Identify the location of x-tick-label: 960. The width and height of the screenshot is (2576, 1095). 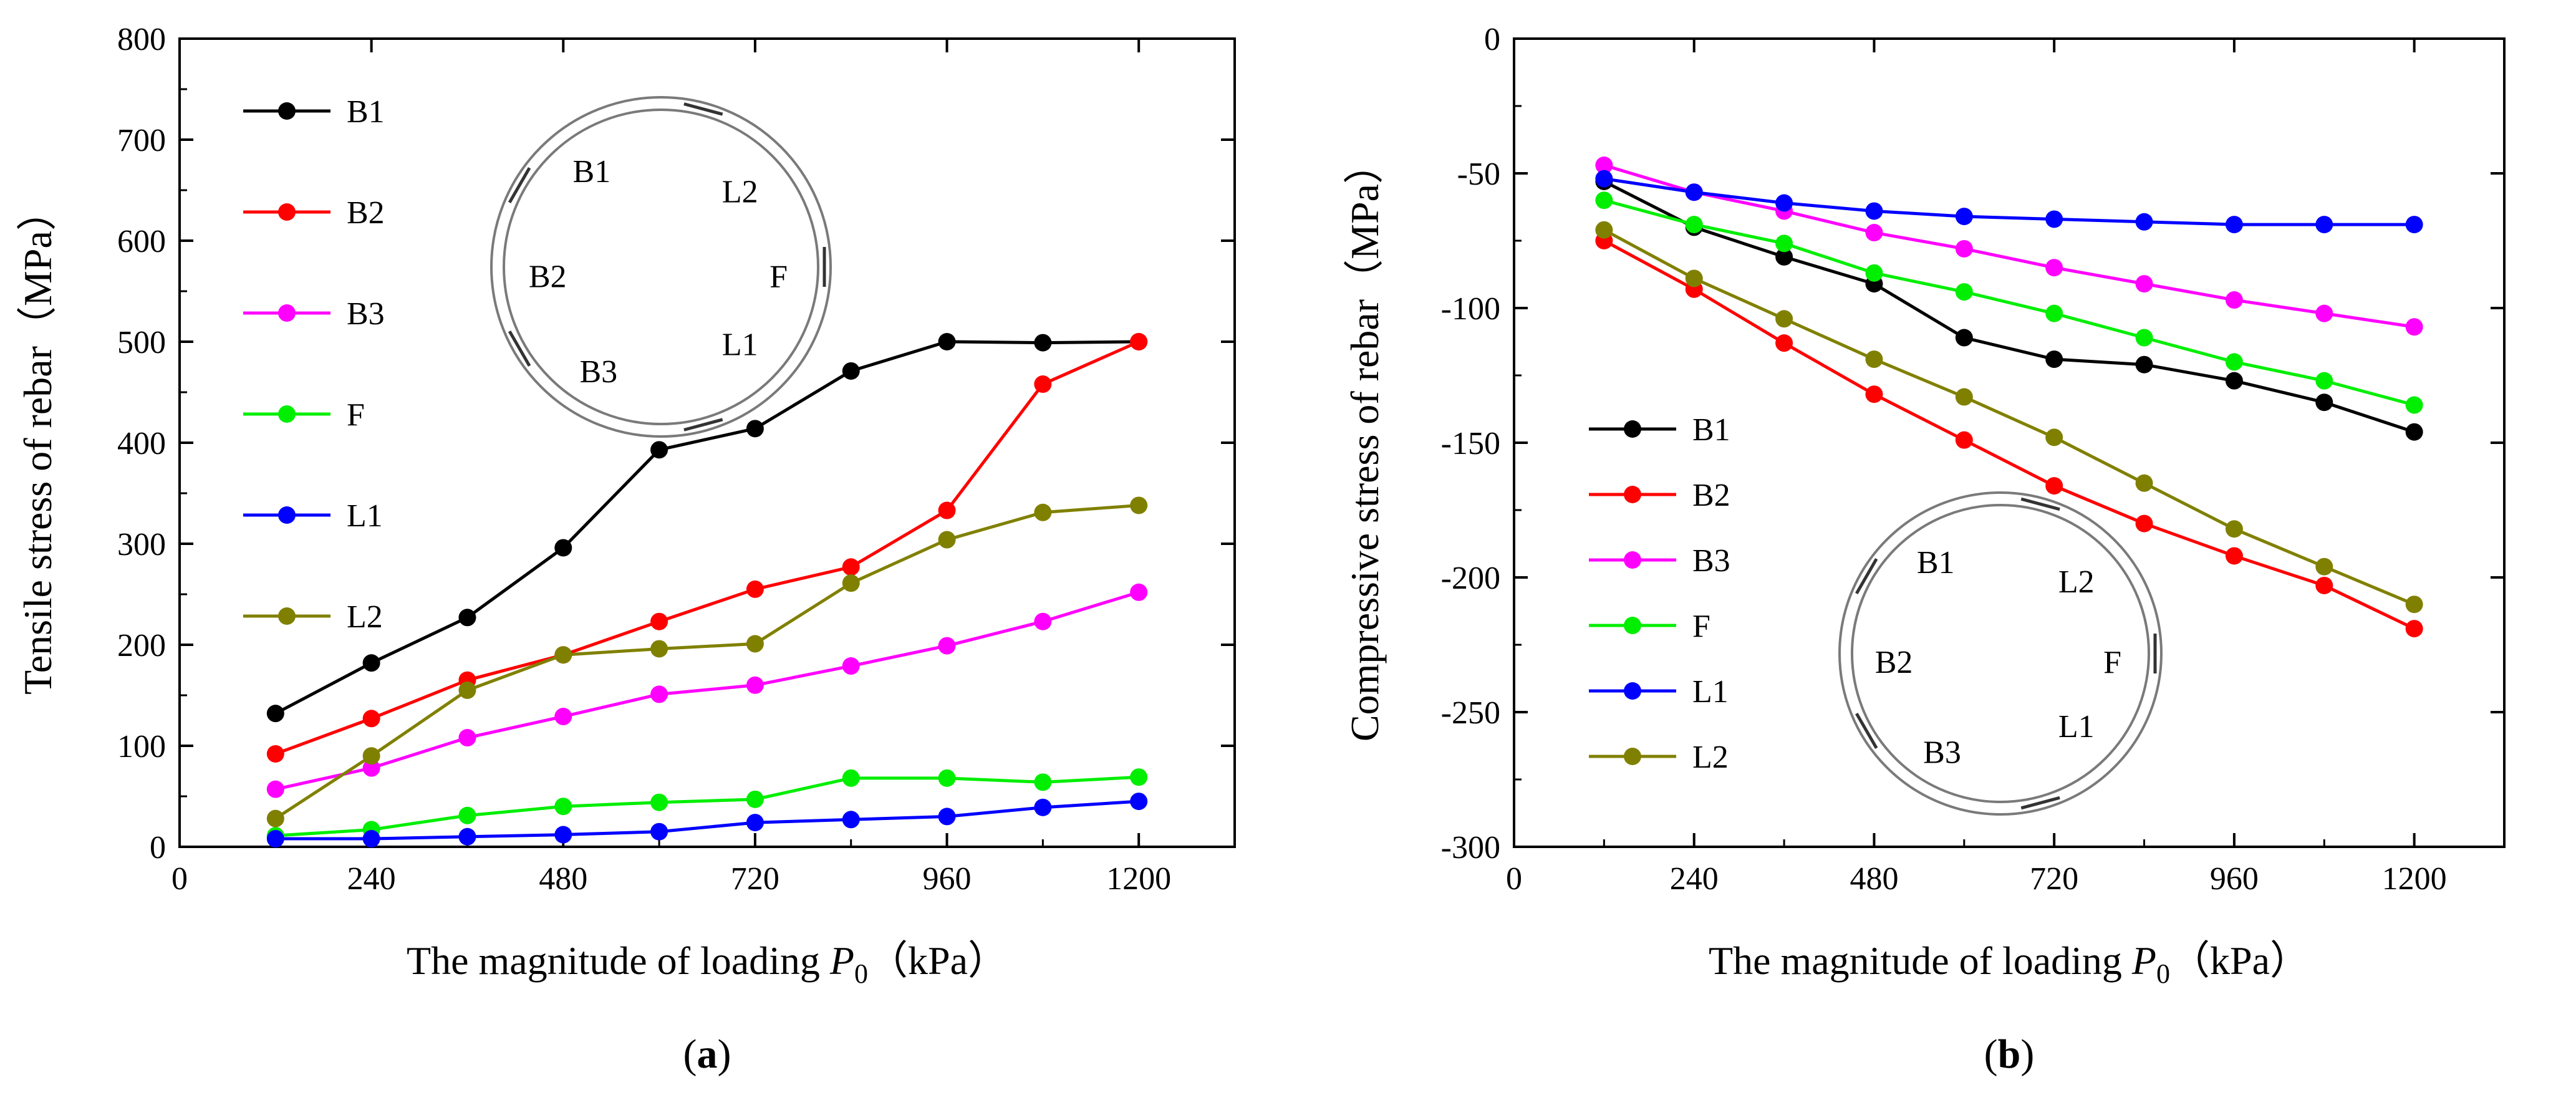
(947, 879).